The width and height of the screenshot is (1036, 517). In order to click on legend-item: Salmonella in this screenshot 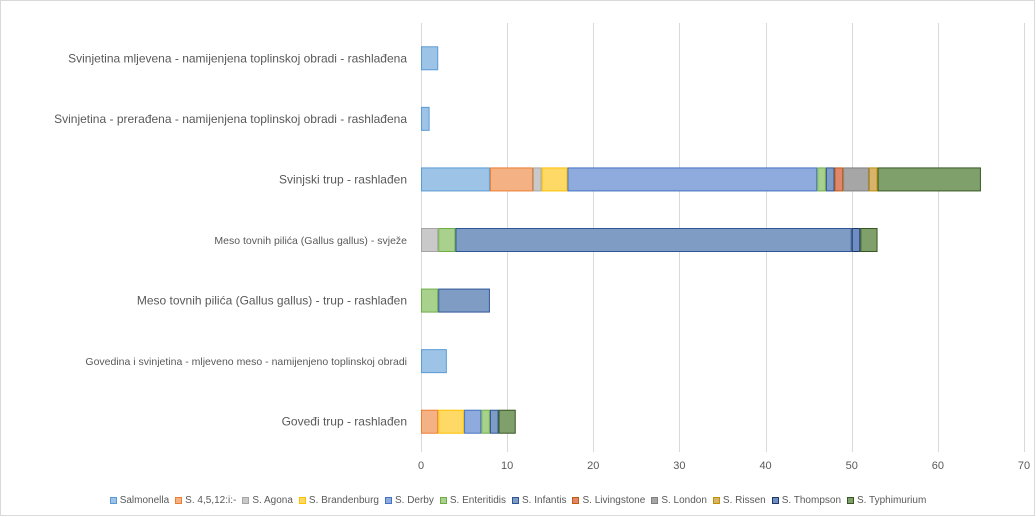, I will do `click(139, 500)`.